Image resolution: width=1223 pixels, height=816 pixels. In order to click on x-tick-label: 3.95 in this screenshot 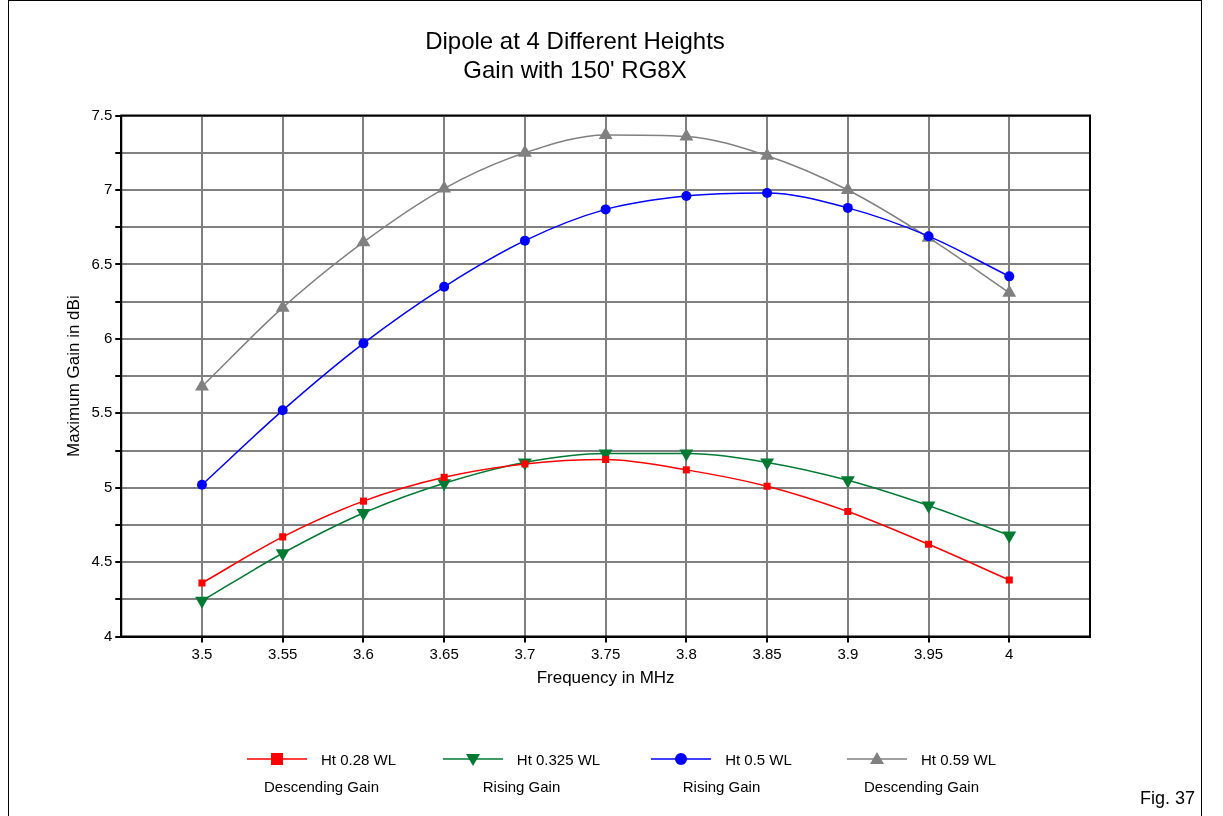, I will do `click(928, 653)`.